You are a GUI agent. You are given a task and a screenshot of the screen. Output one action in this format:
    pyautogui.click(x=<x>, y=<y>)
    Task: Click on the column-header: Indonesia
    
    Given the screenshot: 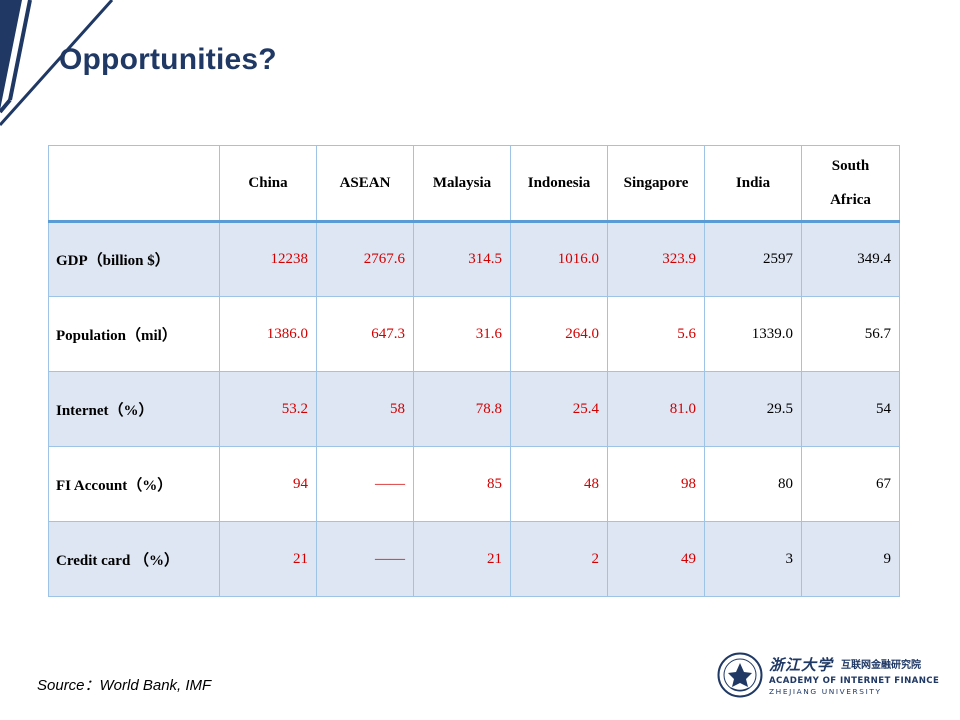 What is the action you would take?
    pyautogui.click(x=559, y=184)
    